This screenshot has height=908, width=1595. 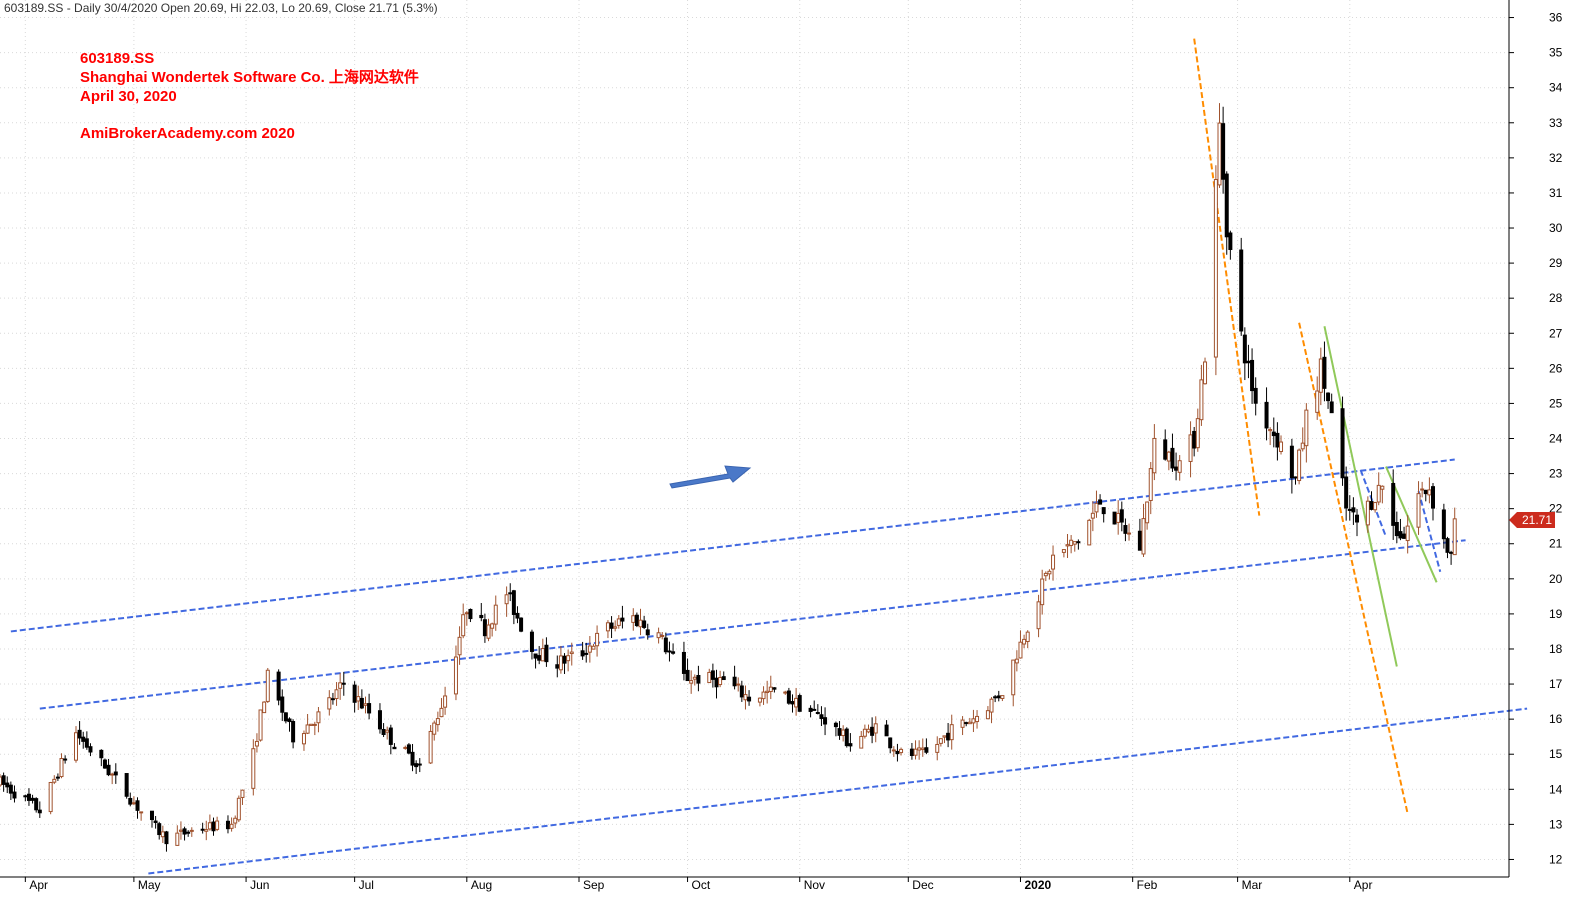 I want to click on x-tick-label: Oct, so click(x=701, y=885).